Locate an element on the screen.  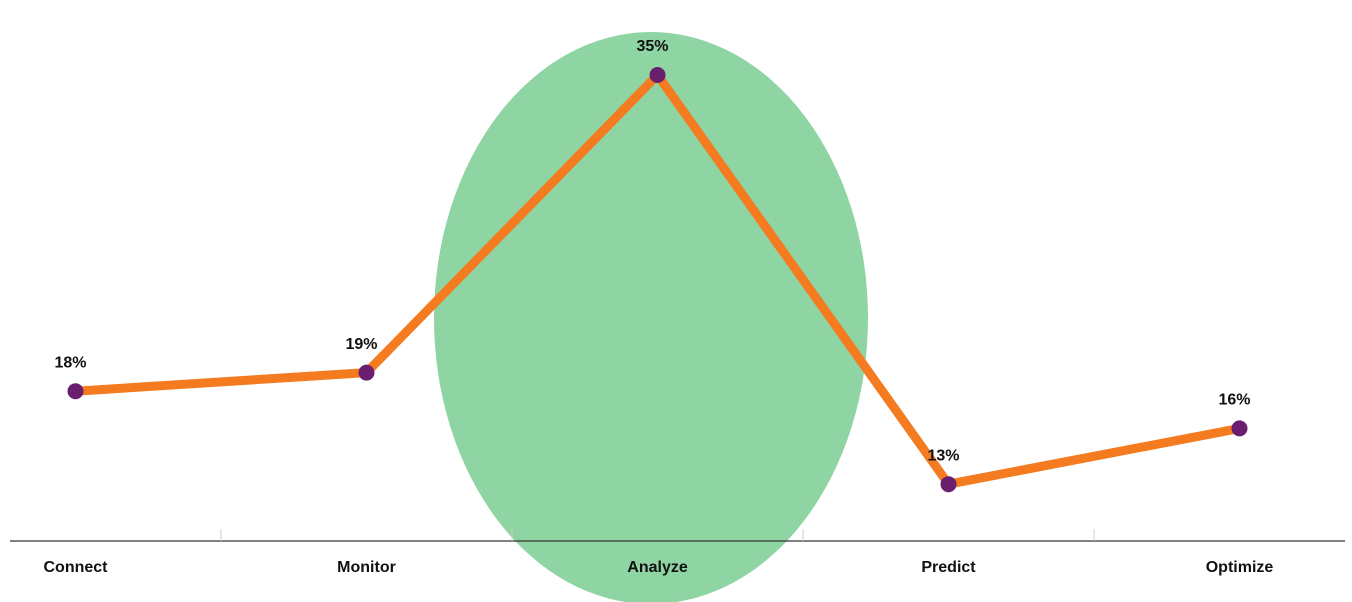
data-label: 35% is located at coordinates (652, 46).